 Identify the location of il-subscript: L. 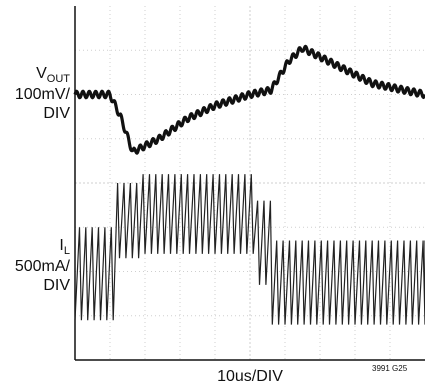
(66, 251).